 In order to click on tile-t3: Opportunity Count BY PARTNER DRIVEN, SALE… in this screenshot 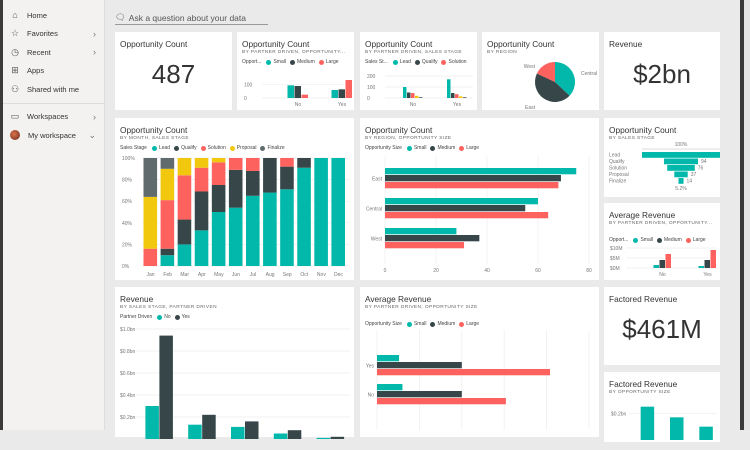, I will do `click(418, 71)`.